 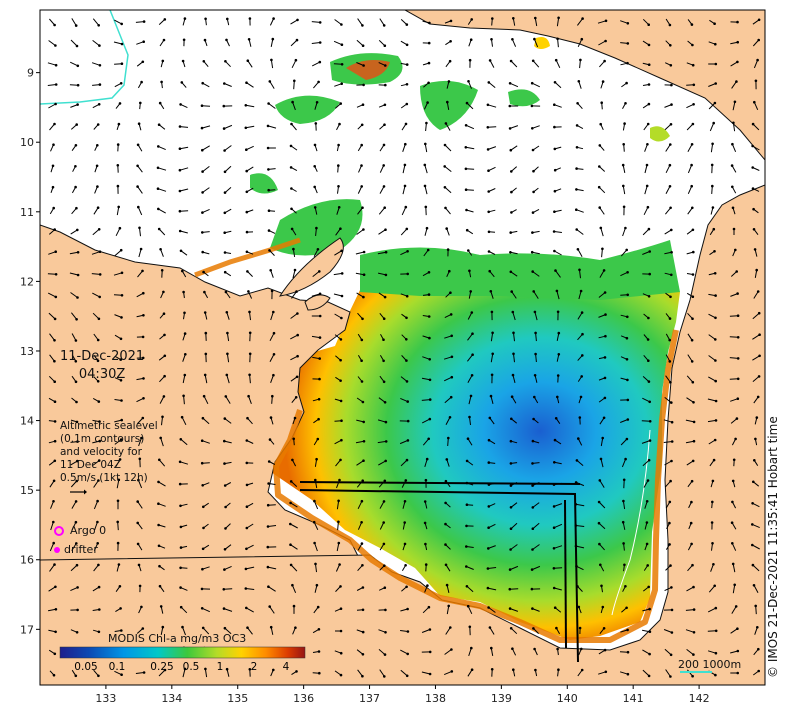 I want to click on legend-line: (0.1m contours), so click(x=102, y=439).